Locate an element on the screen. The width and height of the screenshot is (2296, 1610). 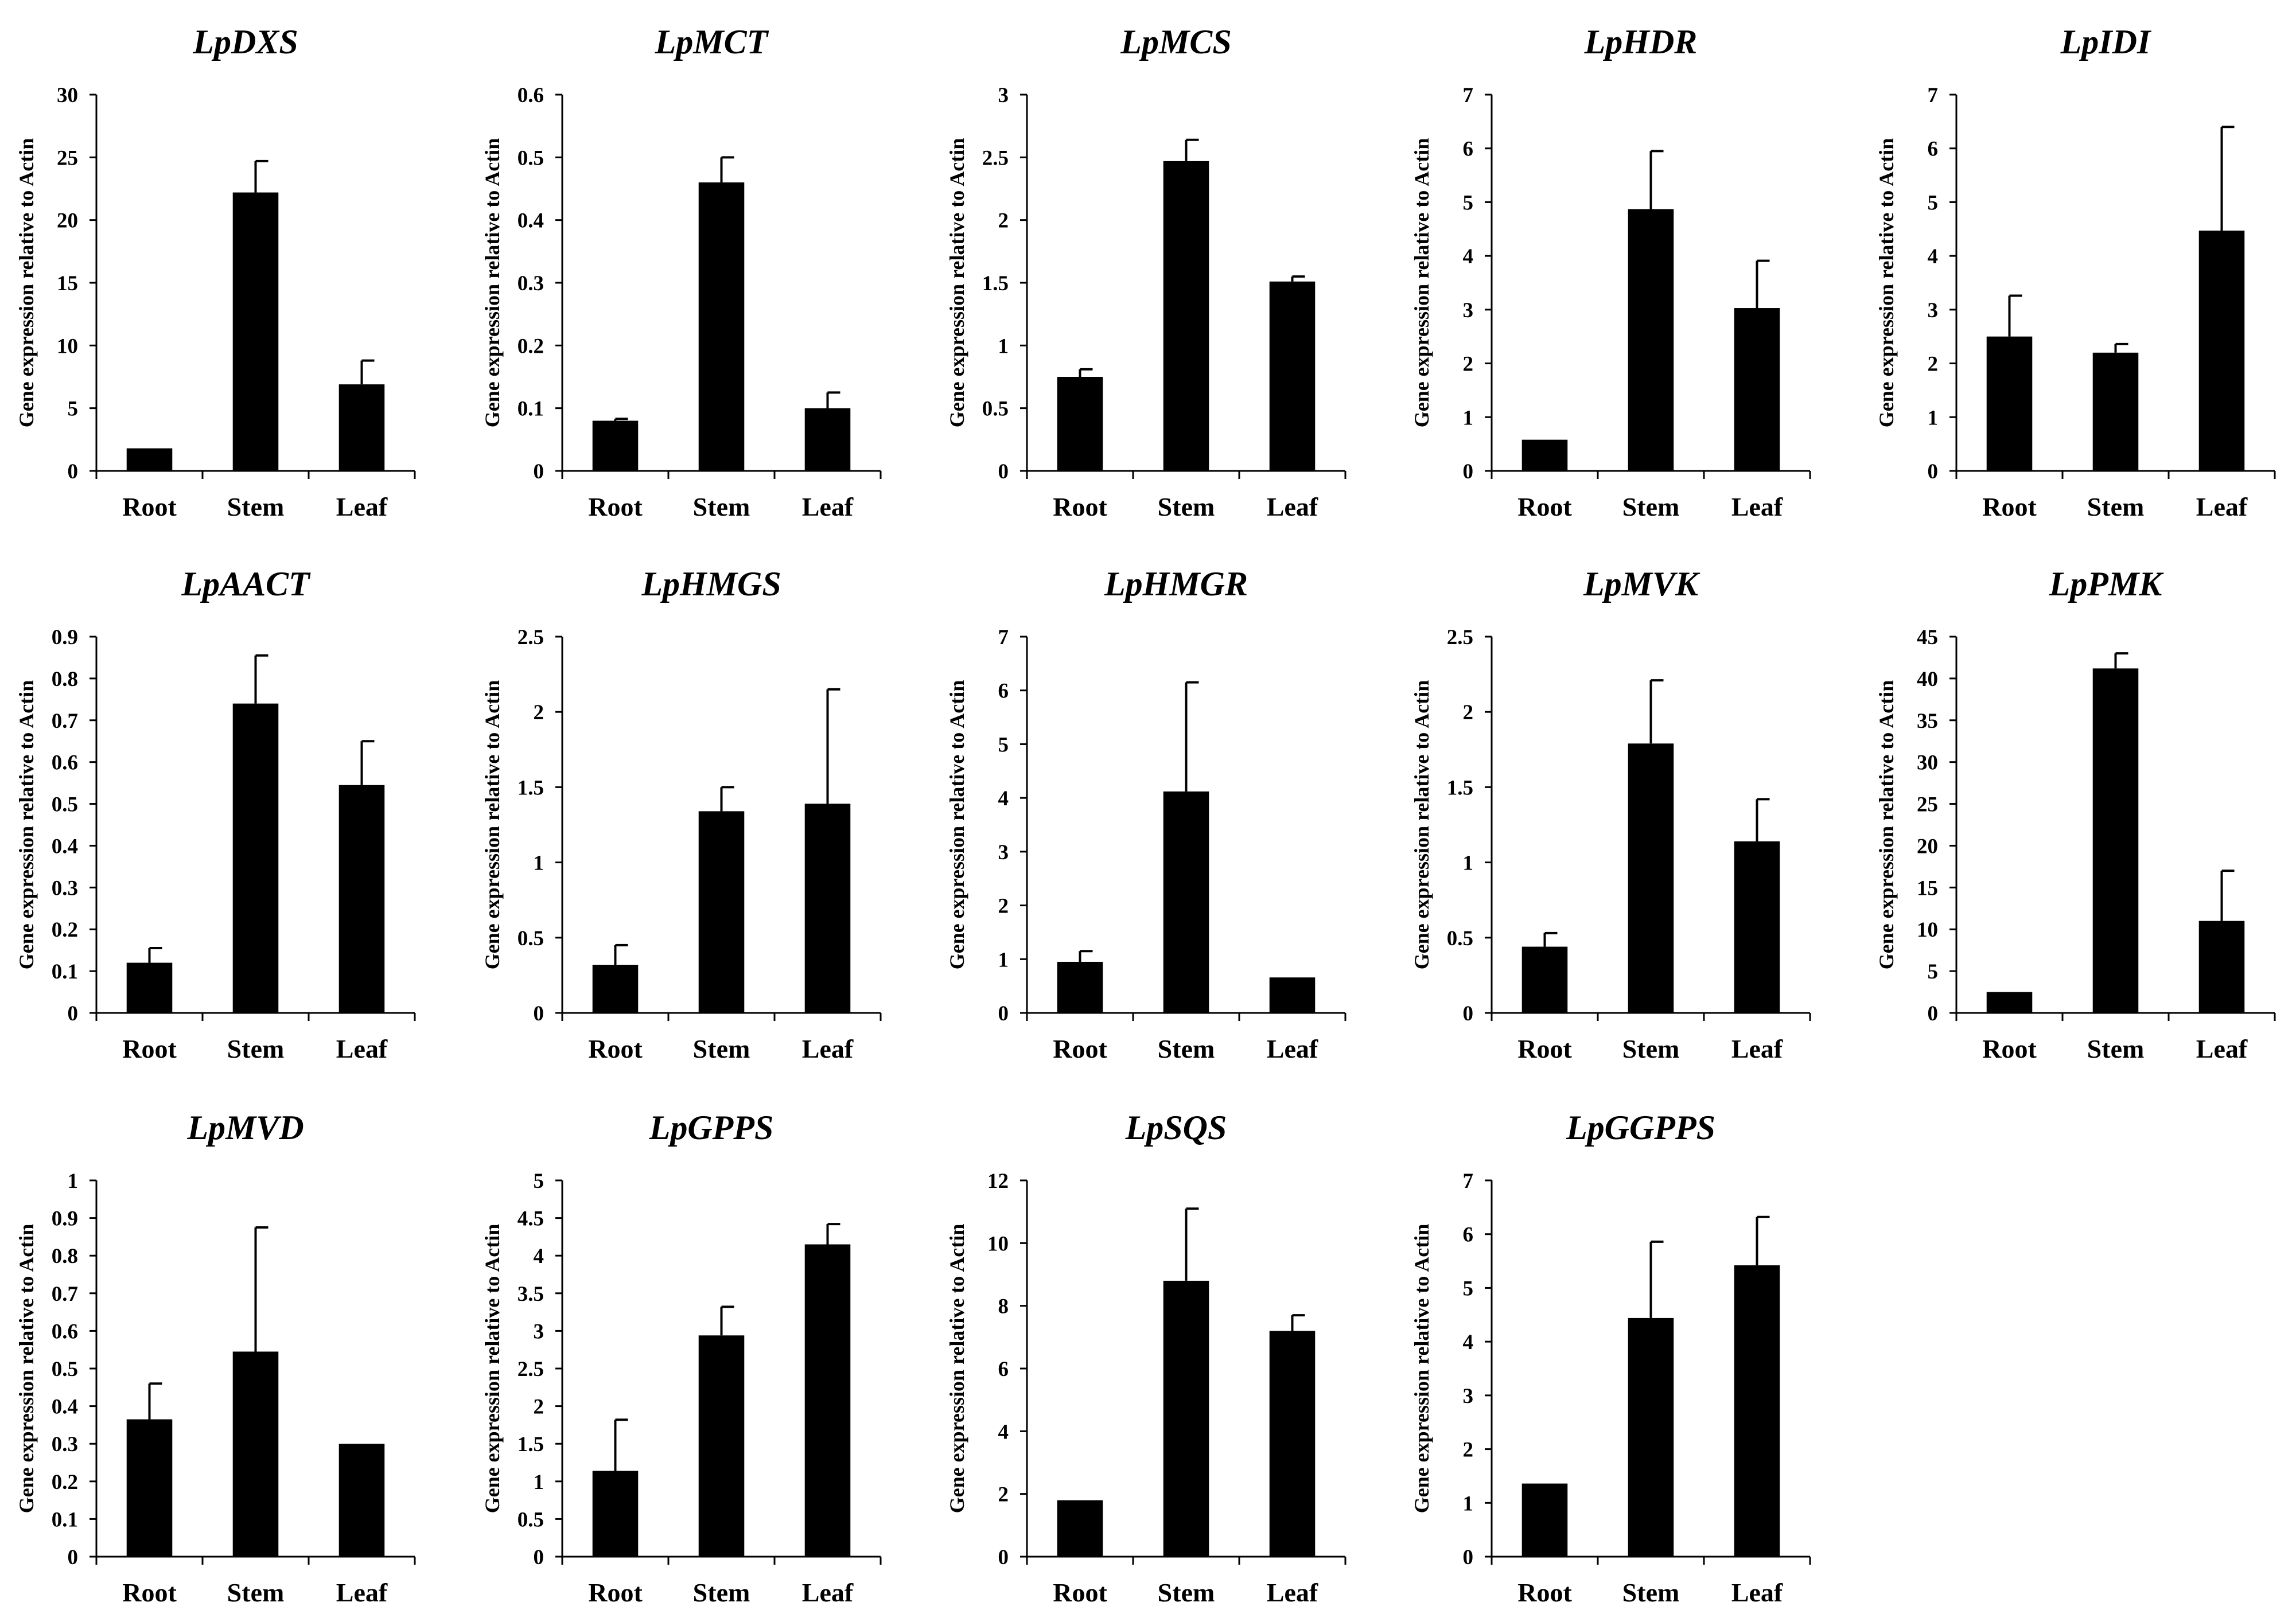
chart-title: LpMCT is located at coordinates (712, 42).